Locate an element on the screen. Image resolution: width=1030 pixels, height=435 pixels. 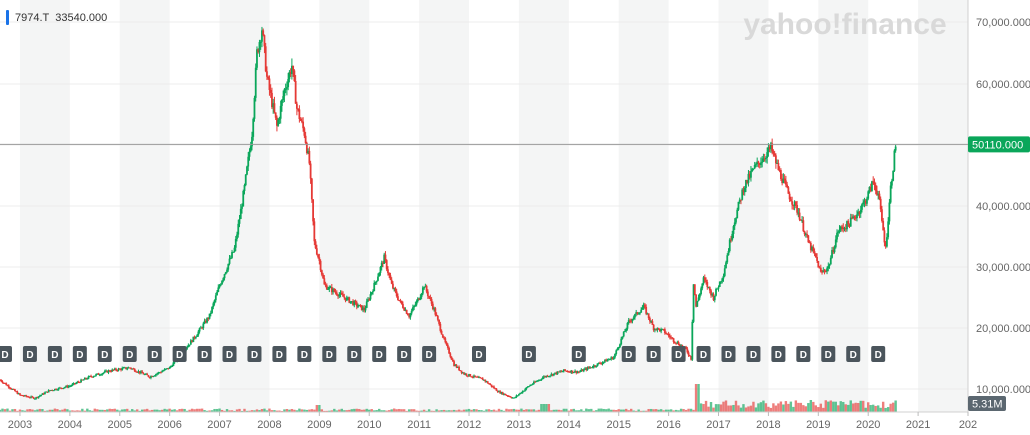
y-tick-label: 40,000.000 is located at coordinates (1003, 207).